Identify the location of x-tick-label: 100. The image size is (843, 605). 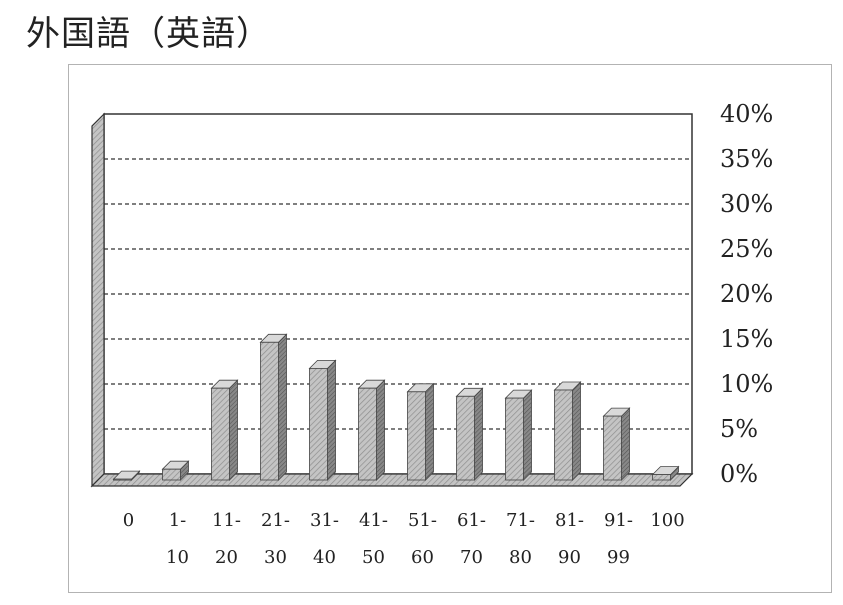
(667, 520).